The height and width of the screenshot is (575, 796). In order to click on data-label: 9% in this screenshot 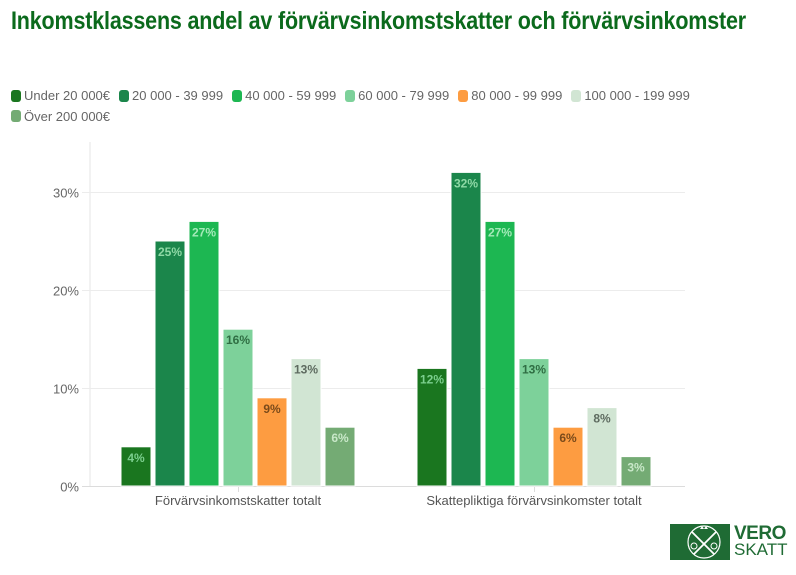, I will do `click(272, 409)`.